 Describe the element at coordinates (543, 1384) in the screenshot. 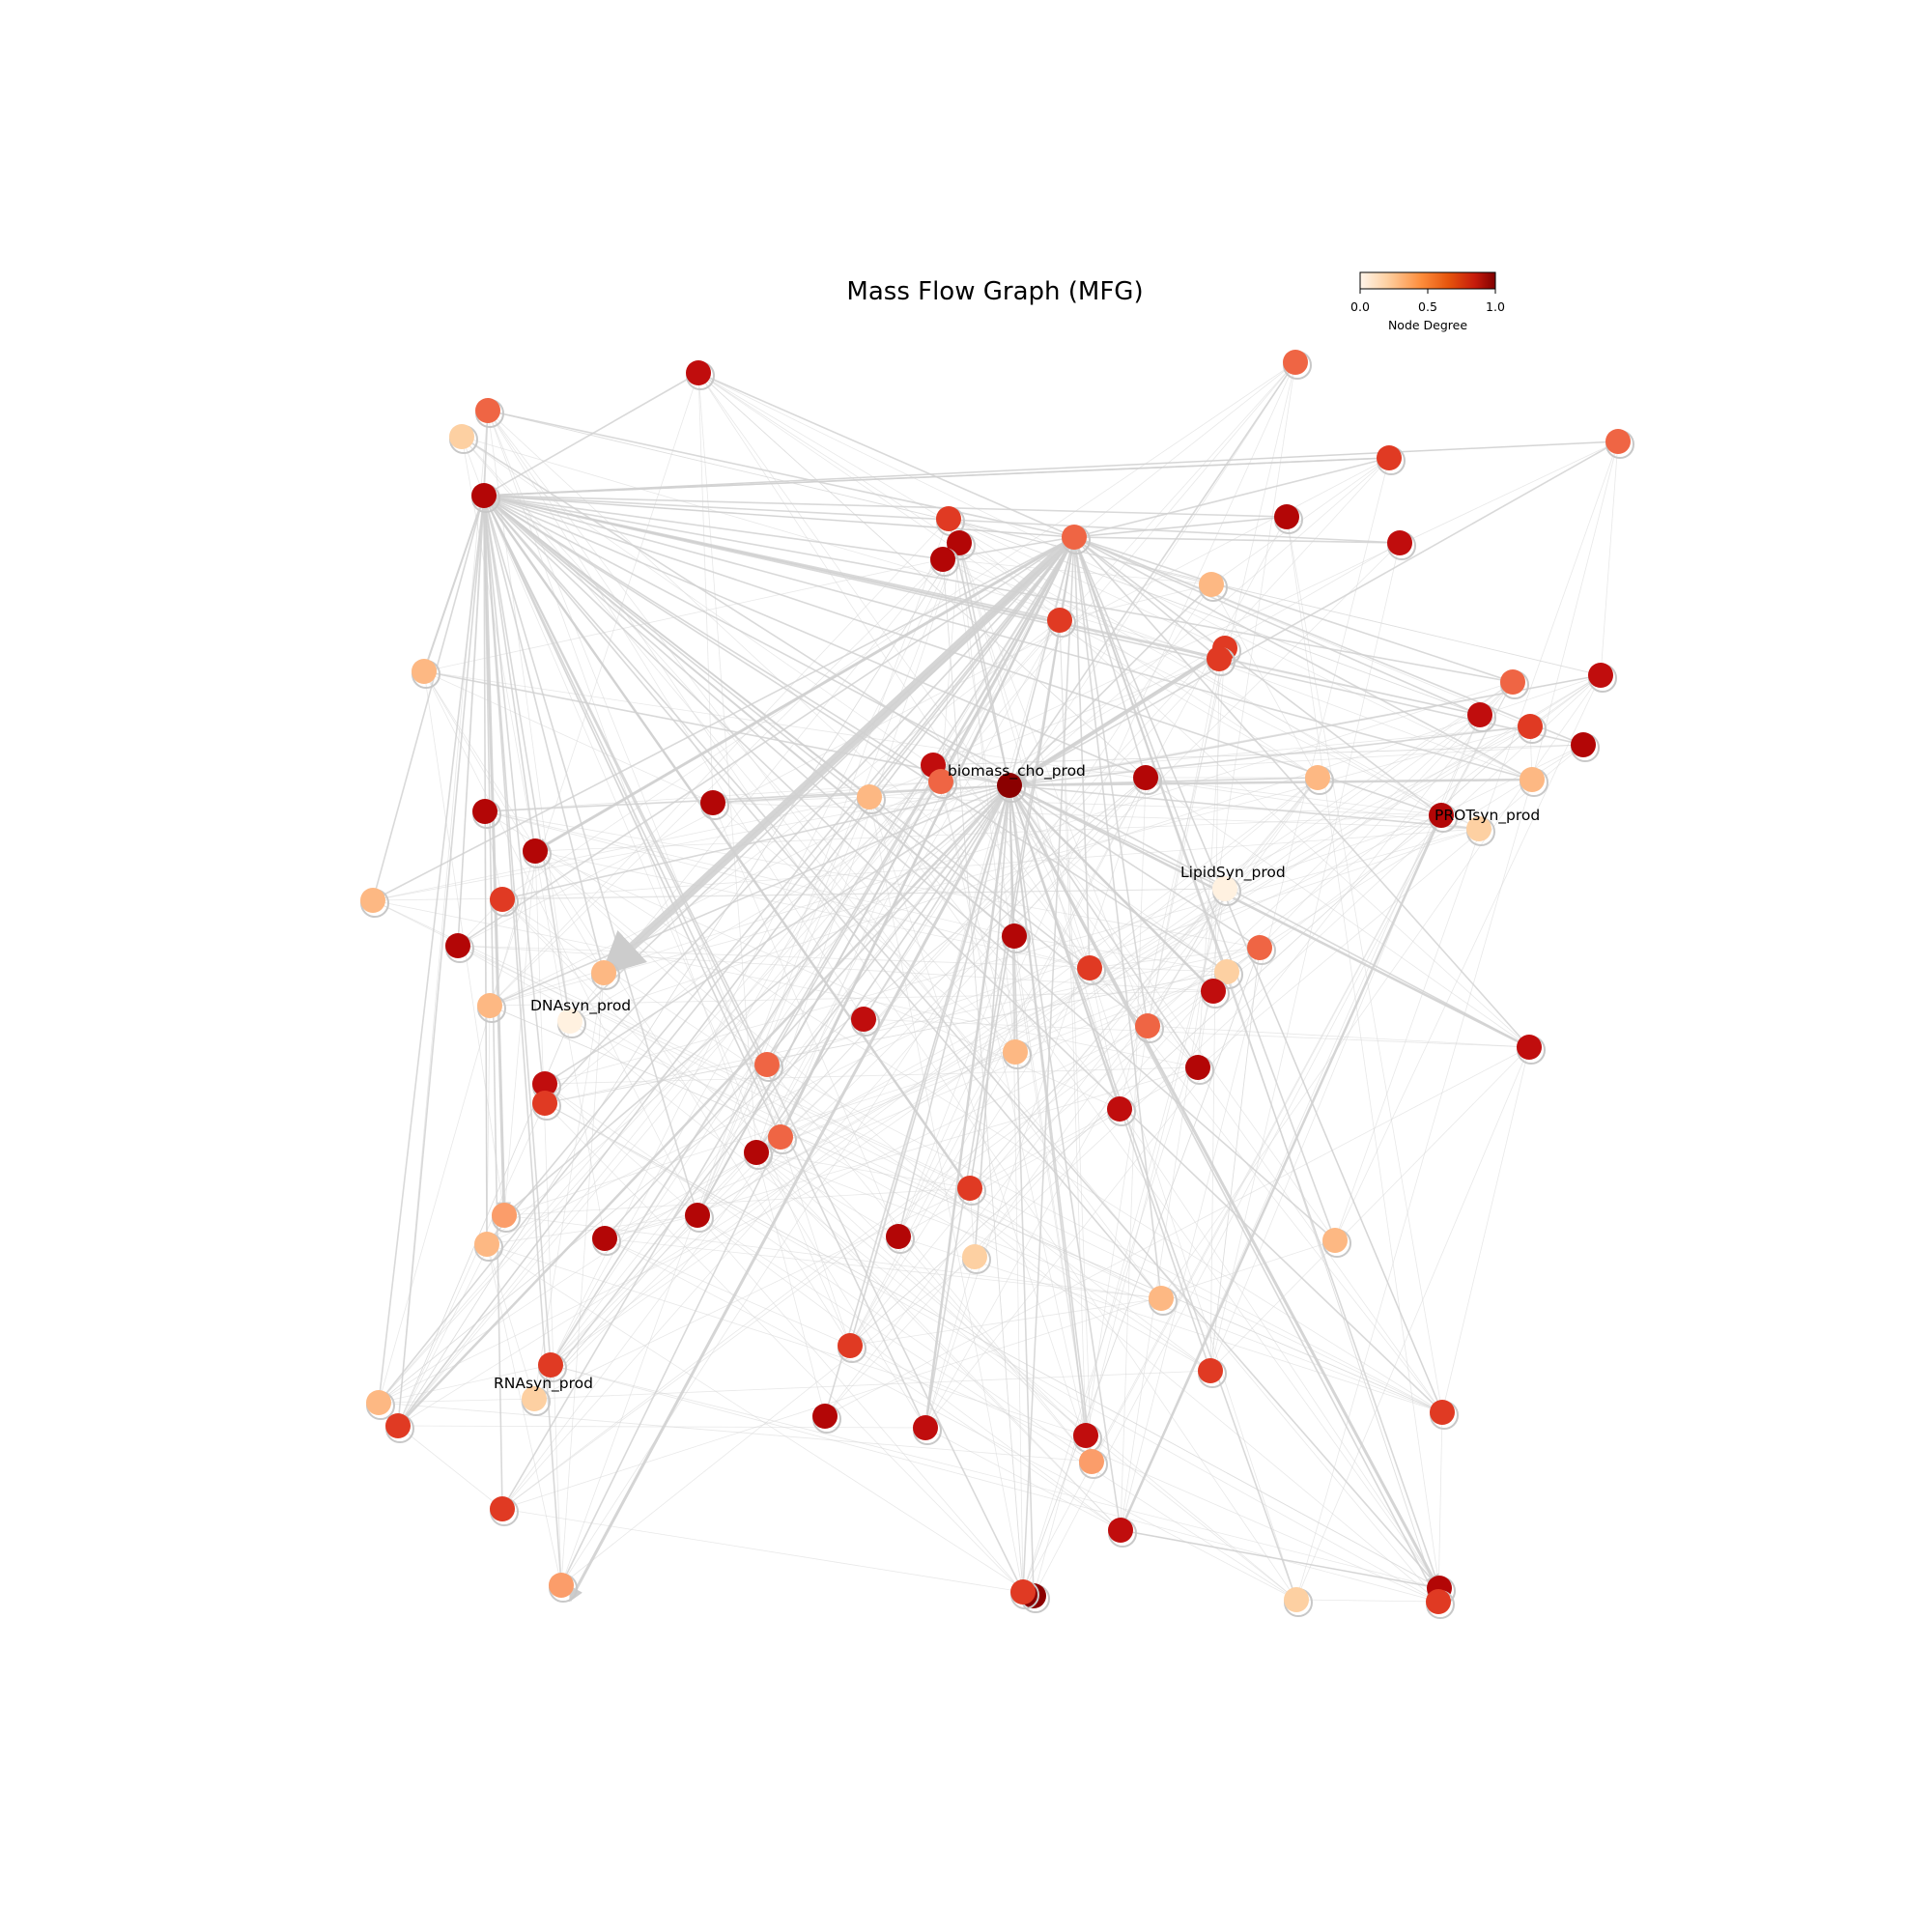

I see `node-label-rnasyn: RNAsyn_prod` at that location.